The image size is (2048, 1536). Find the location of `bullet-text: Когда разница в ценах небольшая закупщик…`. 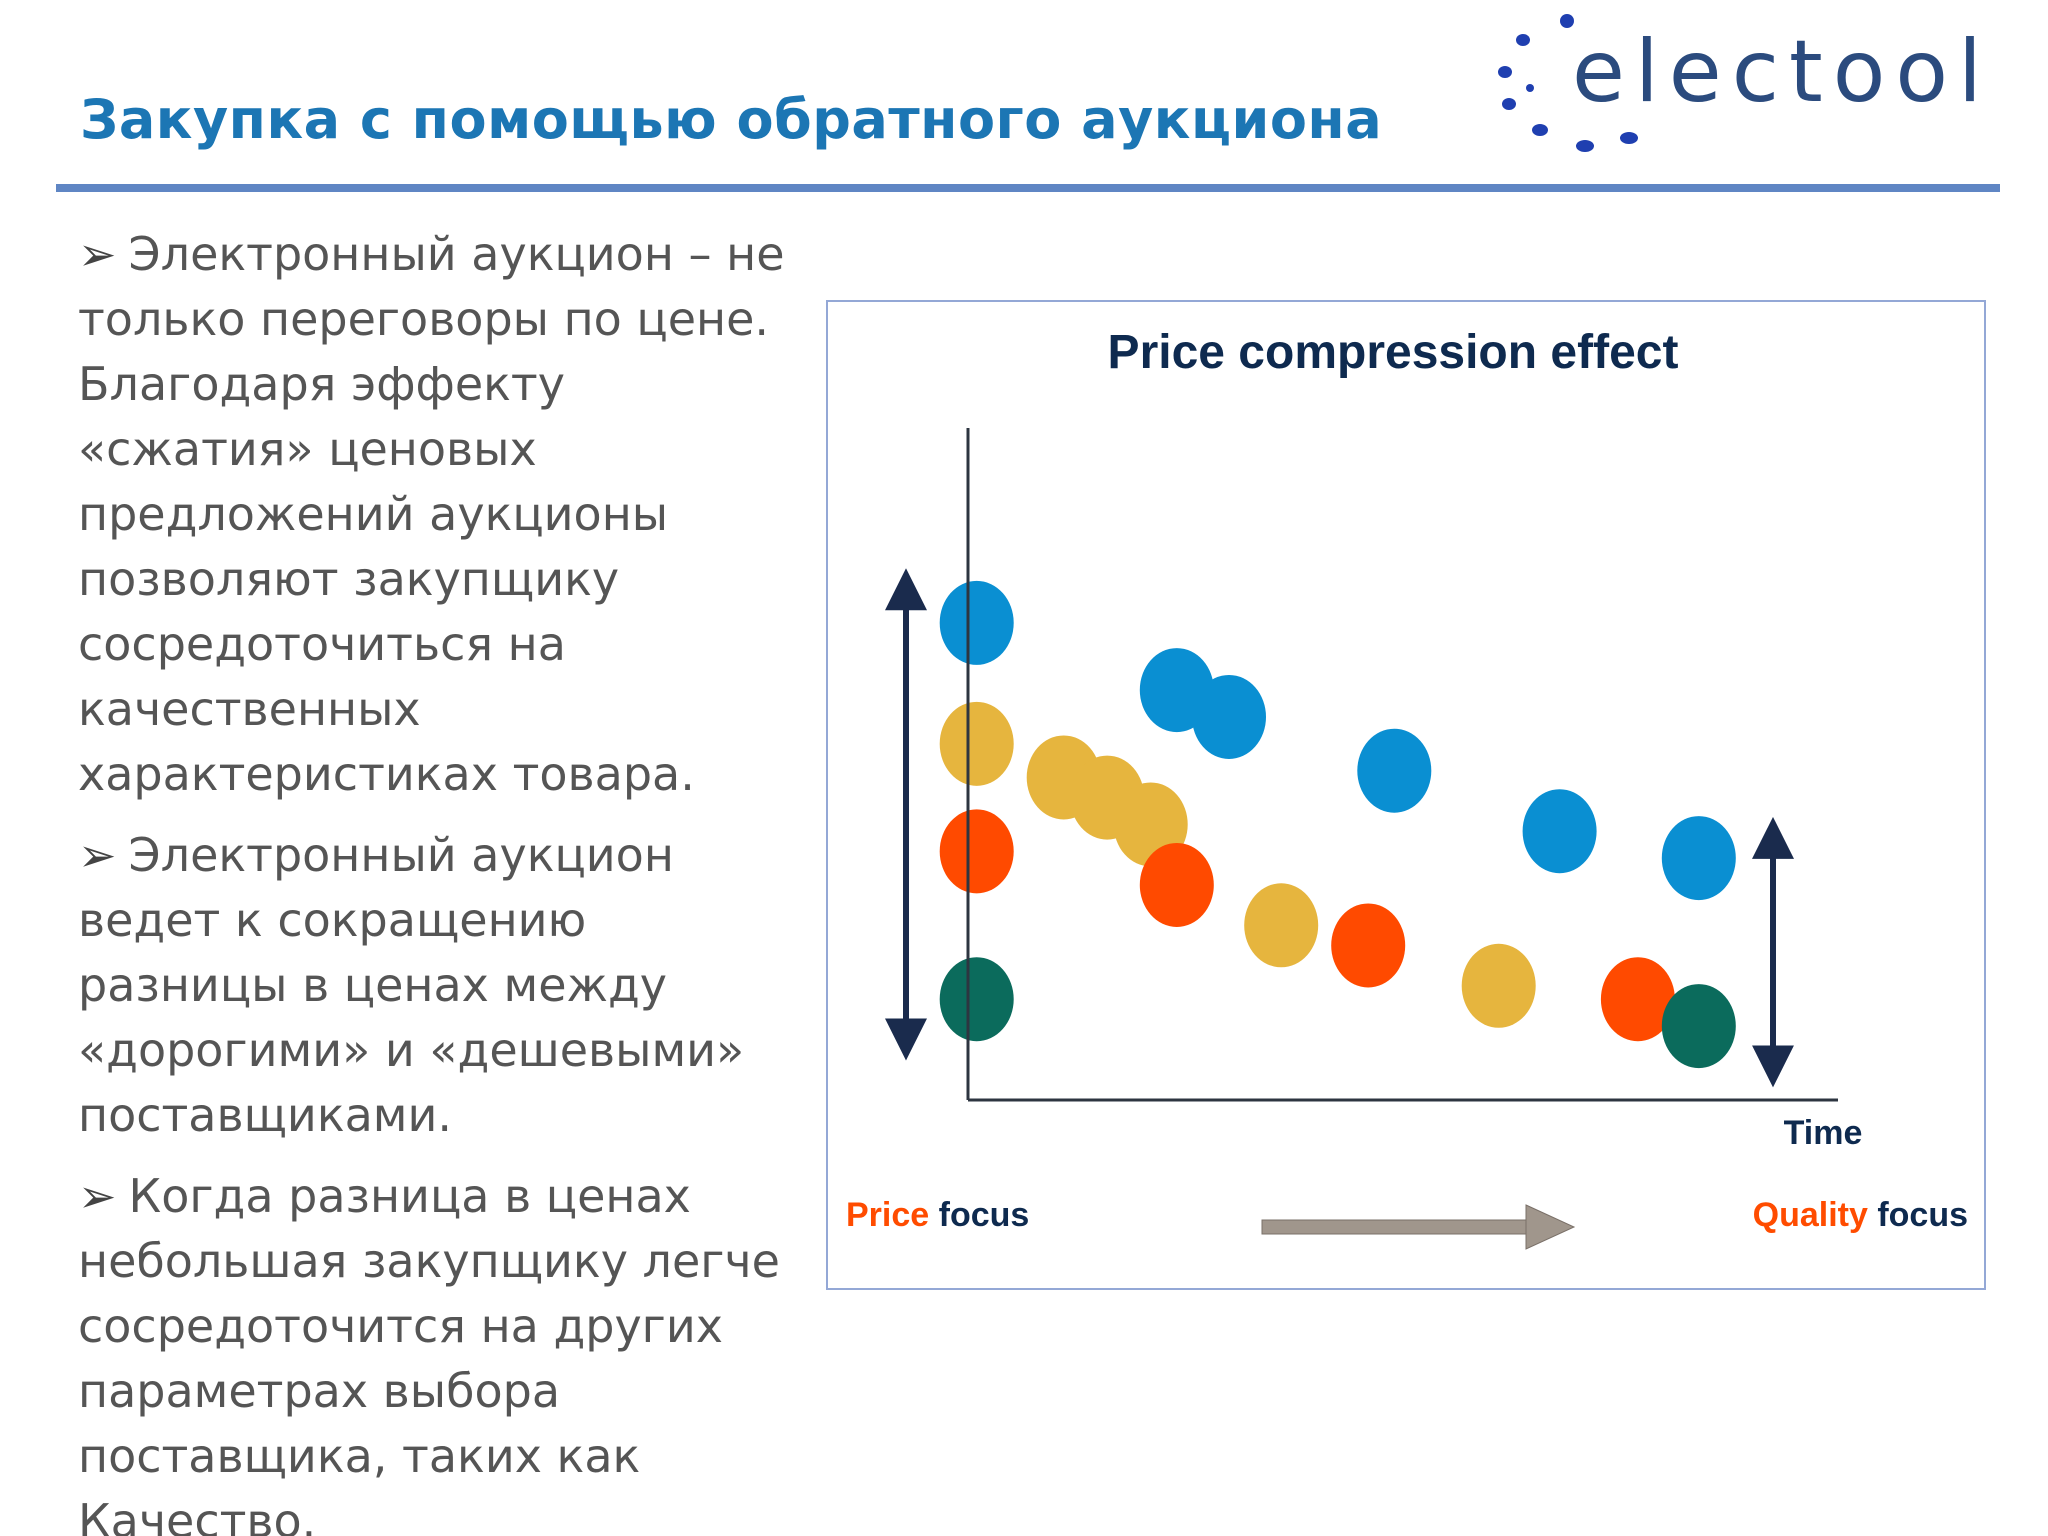

bullet-text: Когда разница в ценах небольшая закупщик… is located at coordinates (429, 1352).